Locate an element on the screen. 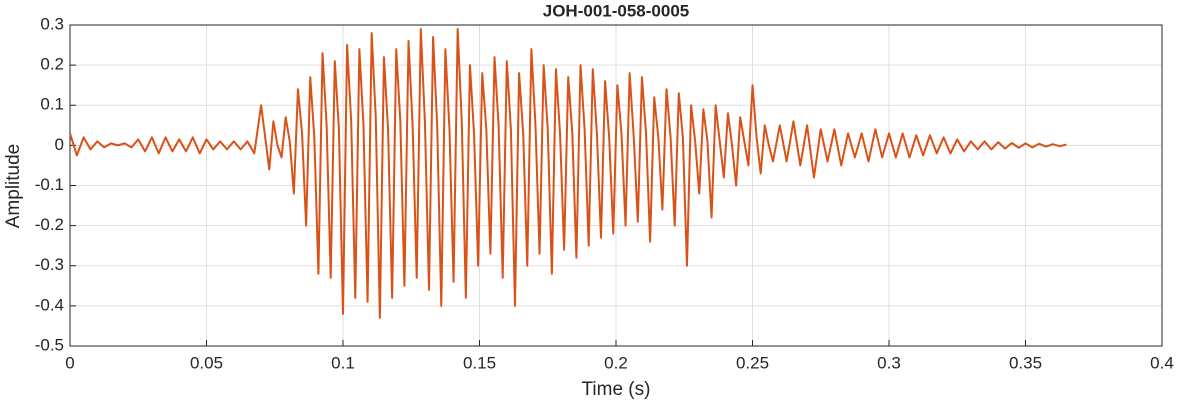  y-tick-label: -0.1 is located at coordinates (49, 184).